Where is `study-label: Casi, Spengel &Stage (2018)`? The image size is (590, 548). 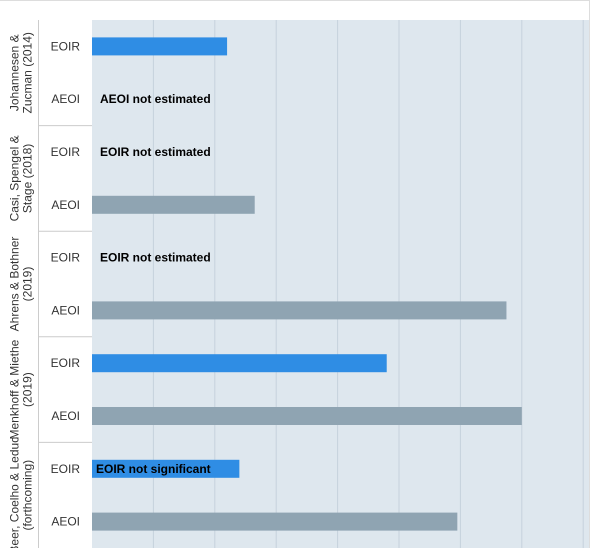 study-label: Casi, Spengel &Stage (2018) is located at coordinates (21, 178).